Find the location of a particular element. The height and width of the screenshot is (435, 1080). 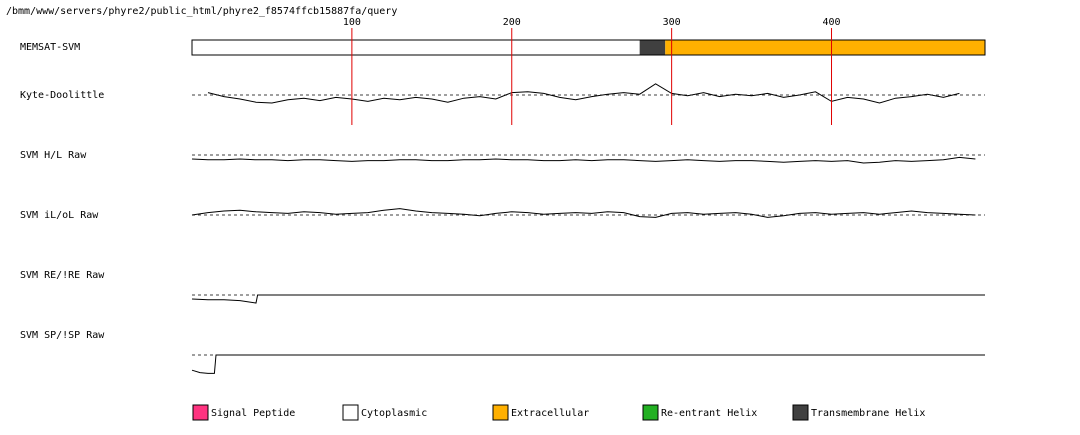

track-label: SVM RE/!RE Raw is located at coordinates (62, 275).